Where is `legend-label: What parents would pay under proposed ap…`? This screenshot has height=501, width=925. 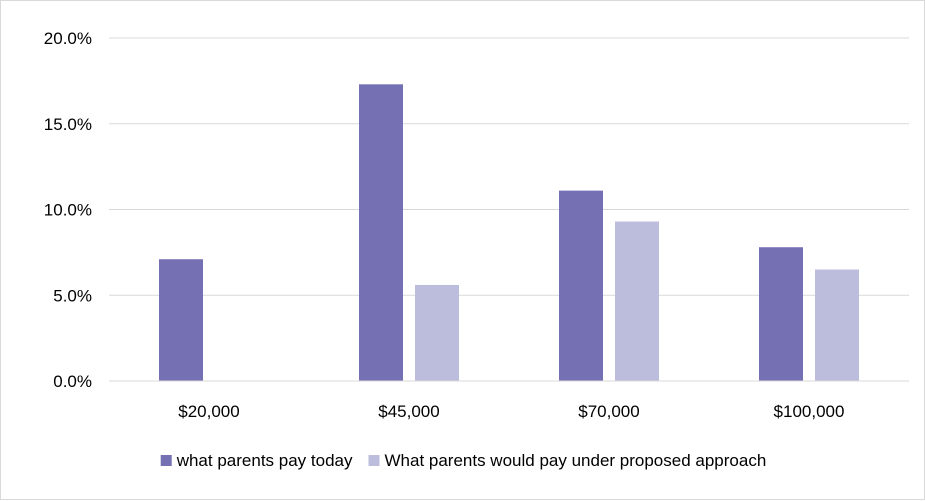
legend-label: What parents would pay under proposed ap… is located at coordinates (575, 460).